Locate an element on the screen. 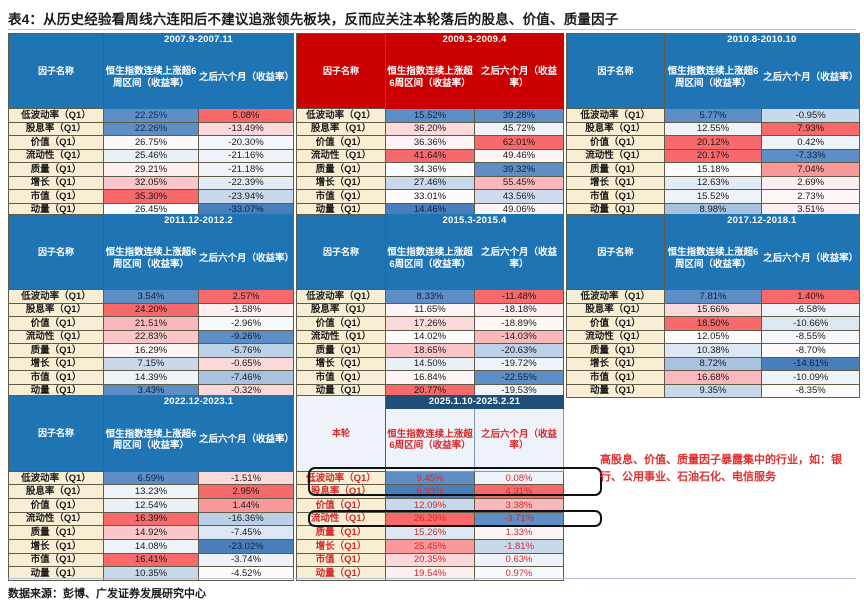 This screenshot has width=864, height=607. value-after: 4.31% is located at coordinates (519, 492).